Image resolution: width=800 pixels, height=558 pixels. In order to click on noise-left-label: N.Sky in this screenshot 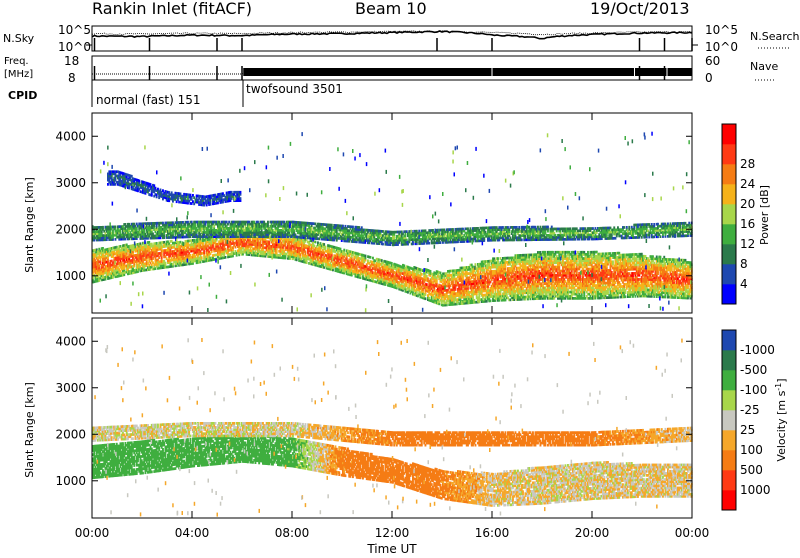, I will do `click(19, 38)`.